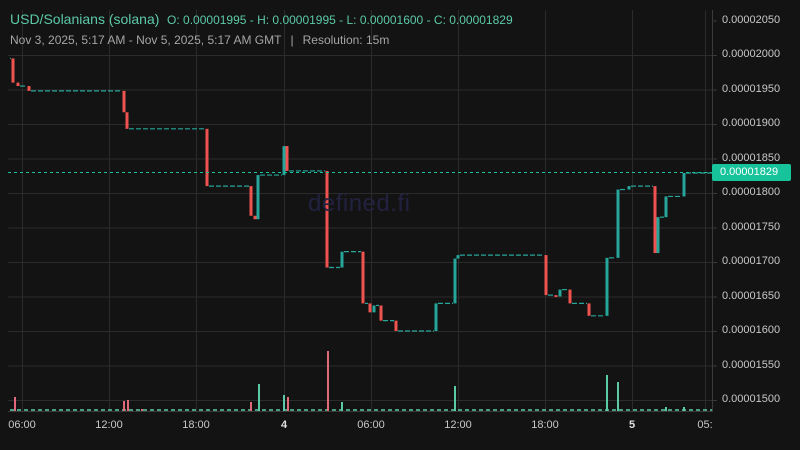 Image resolution: width=800 pixels, height=450 pixels. I want to click on price-tick-label: 0.00001800, so click(751, 192).